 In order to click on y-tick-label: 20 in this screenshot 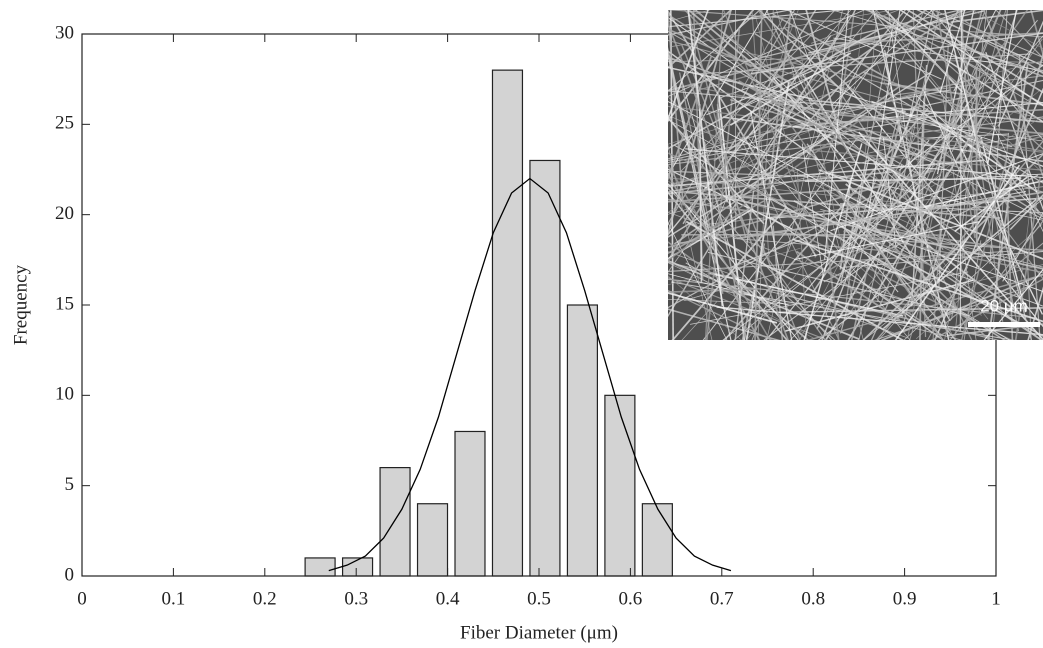, I will do `click(64, 213)`.